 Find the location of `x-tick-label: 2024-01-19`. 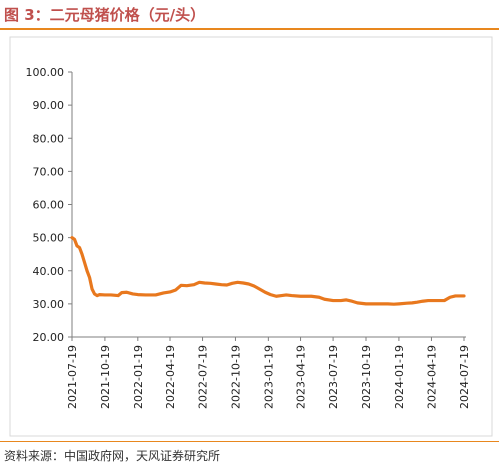

x-tick-label: 2024-01-19 is located at coordinates (399, 377).